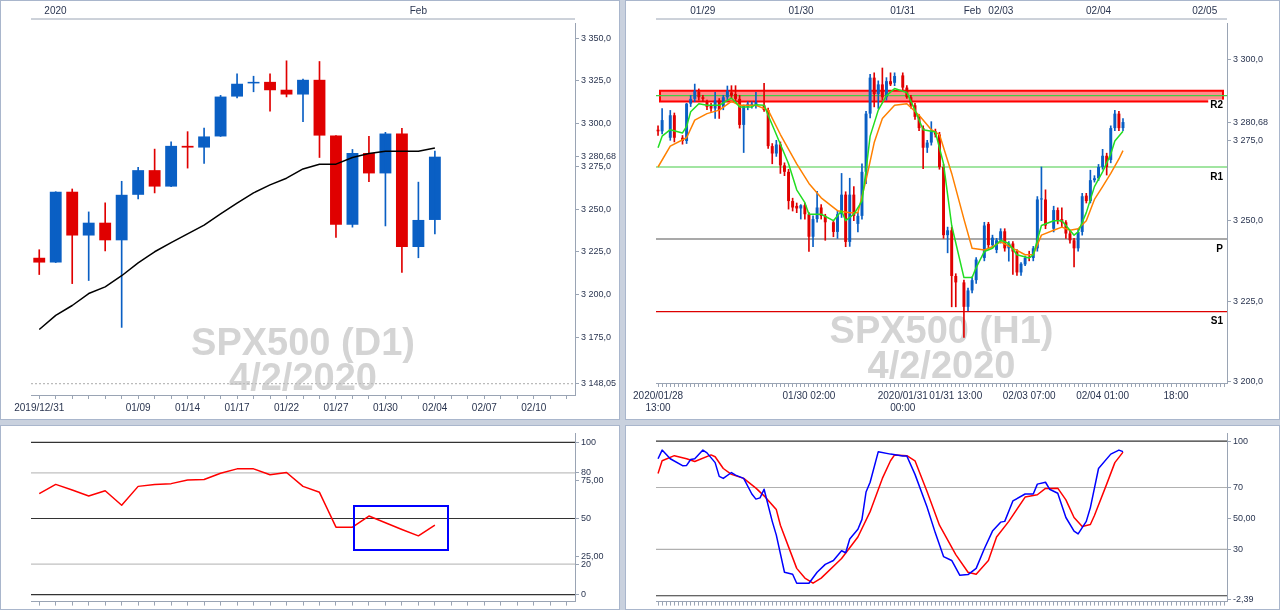 The image size is (1280, 610). I want to click on y-tick-label: -2,39, so click(1243, 598).